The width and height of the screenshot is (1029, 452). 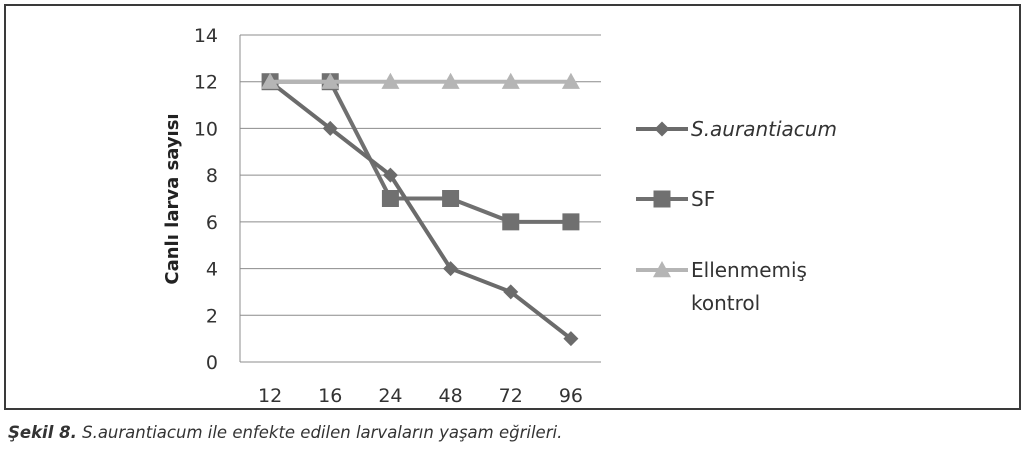 I want to click on y-tick-label: 14, so click(x=206, y=36).